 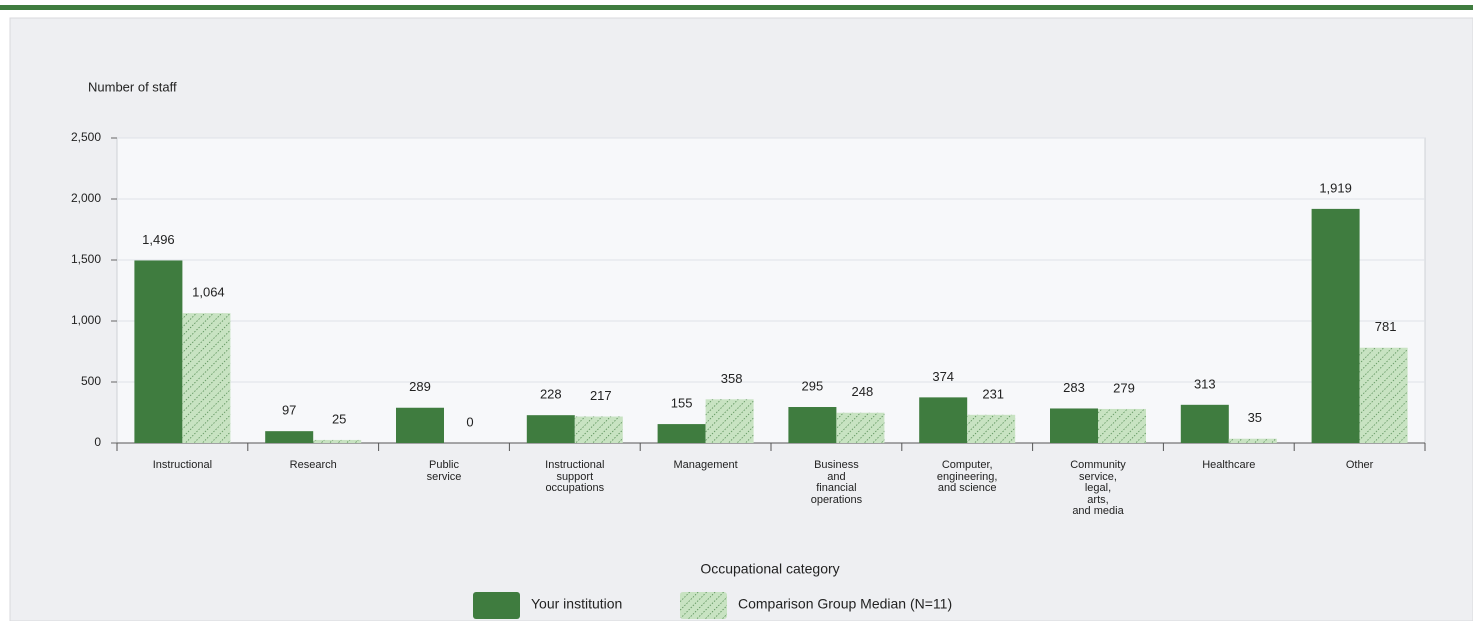 What do you see at coordinates (732, 378) in the screenshot?
I see `value-label: 358` at bounding box center [732, 378].